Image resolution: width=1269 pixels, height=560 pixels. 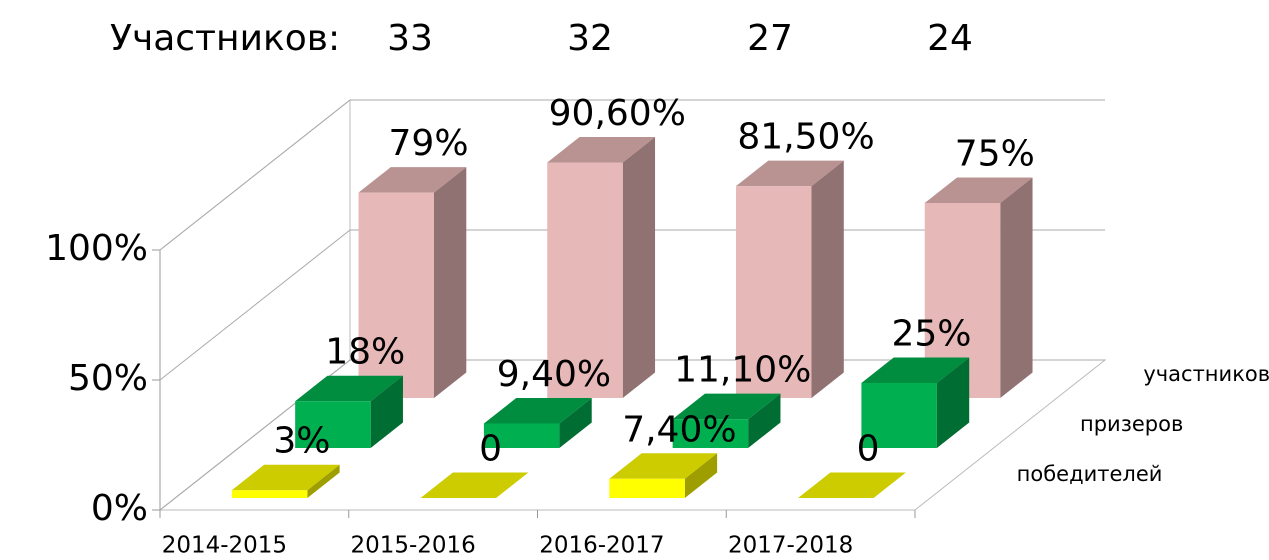 What do you see at coordinates (1090, 474) in the screenshot?
I see `series-label: победителей` at bounding box center [1090, 474].